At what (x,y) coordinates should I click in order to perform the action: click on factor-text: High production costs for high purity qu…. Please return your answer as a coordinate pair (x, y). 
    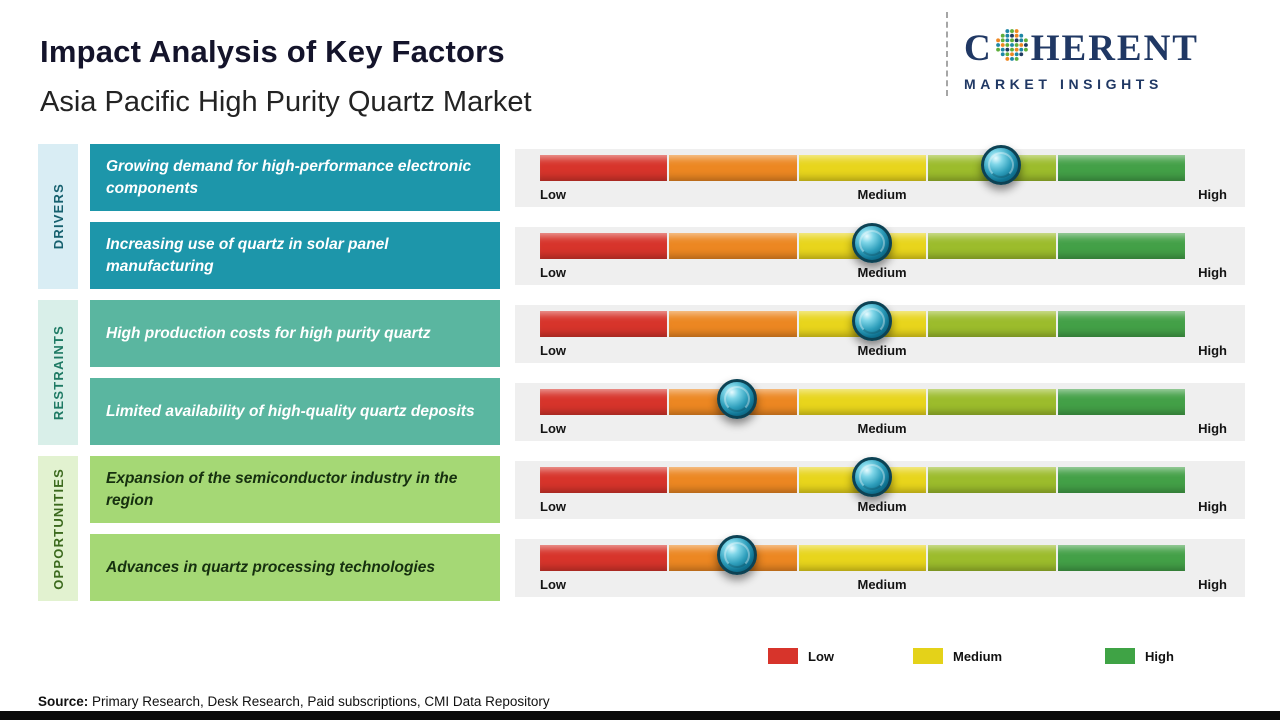
    Looking at the image, I should click on (268, 333).